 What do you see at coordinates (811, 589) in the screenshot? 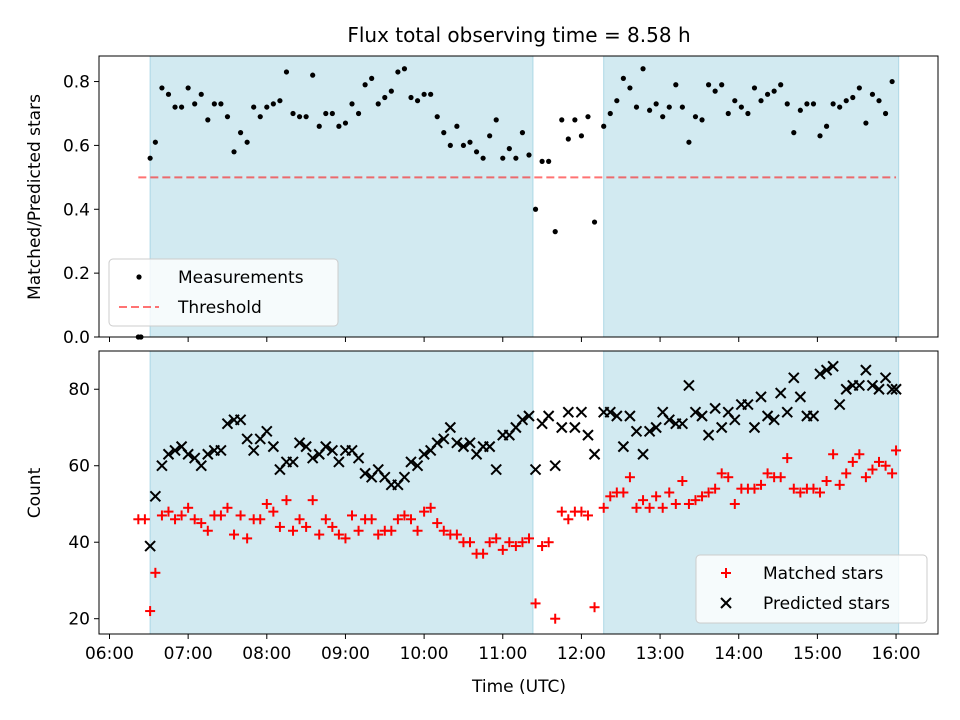
I see `count-legend: Matched stars Predicted stars` at bounding box center [811, 589].